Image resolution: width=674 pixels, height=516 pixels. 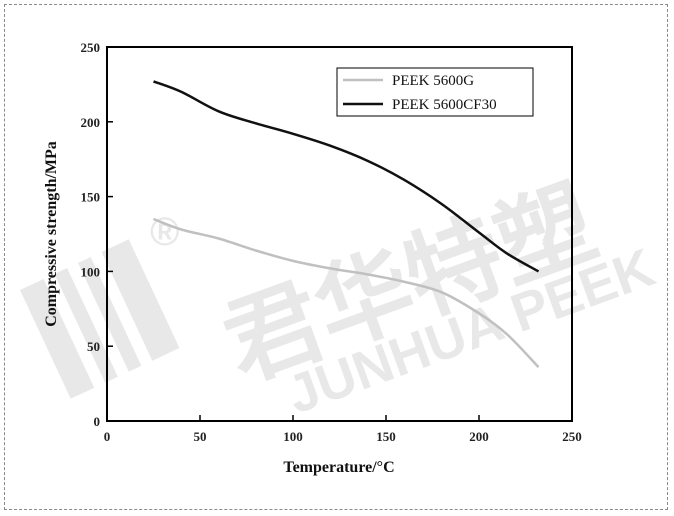 What do you see at coordinates (572, 436) in the screenshot?
I see `x-tick-label-5: 250` at bounding box center [572, 436].